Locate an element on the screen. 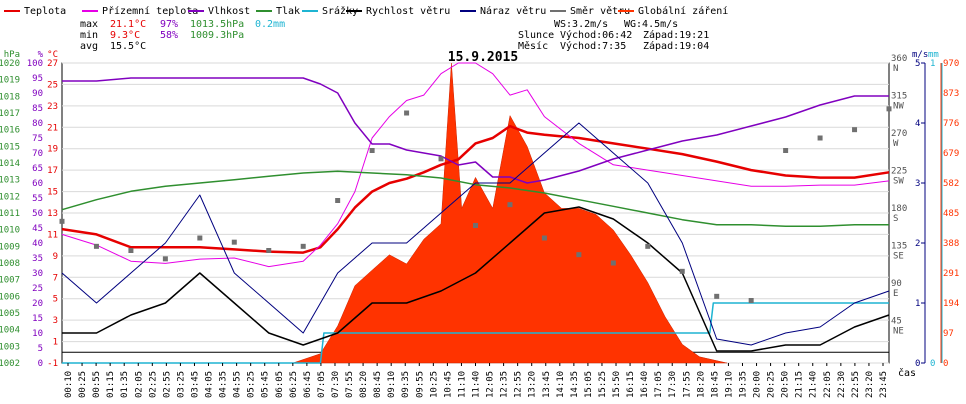 The height and width of the screenshot is (404, 966). humidity-tick: 25 is located at coordinates (37, 289).